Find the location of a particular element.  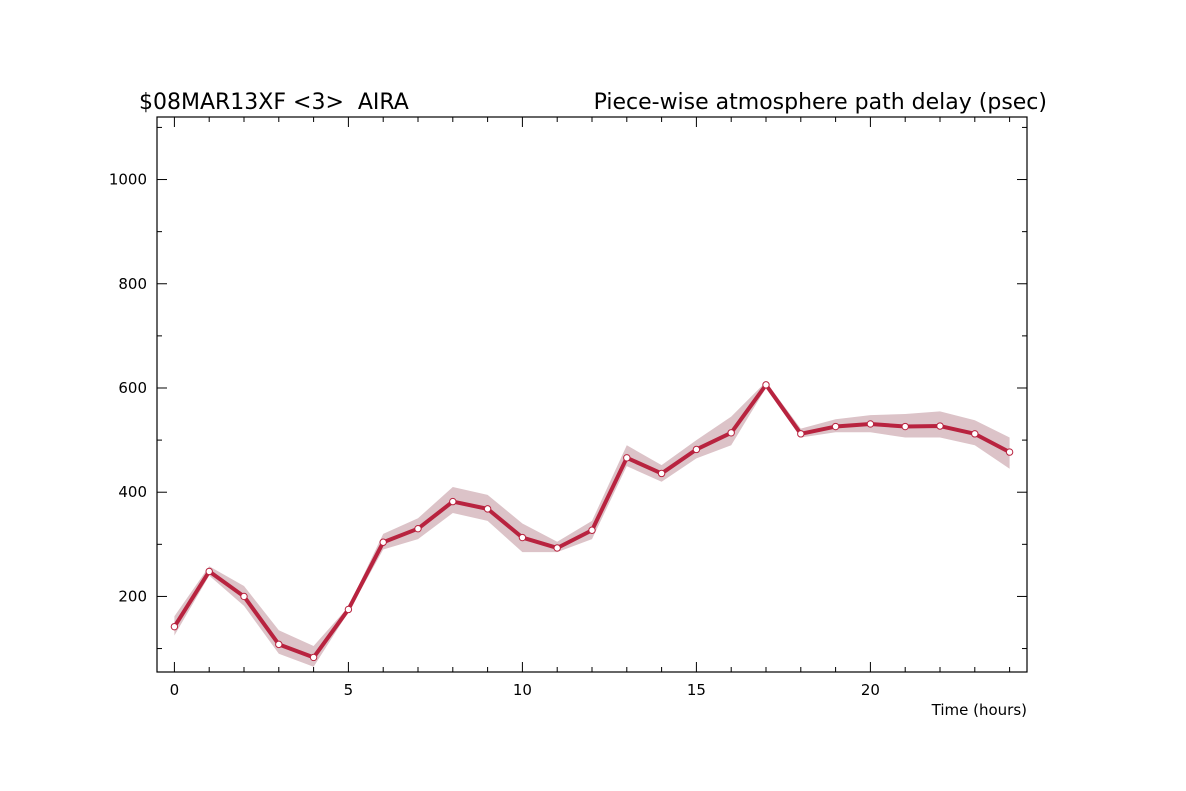

x-tick-label: 0 is located at coordinates (175, 690).